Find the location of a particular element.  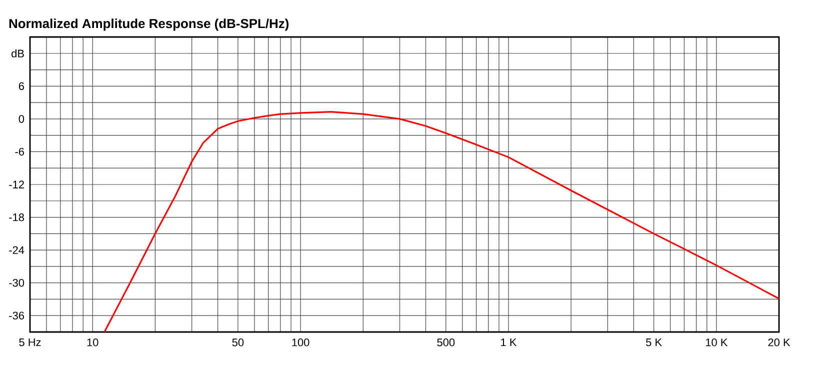

x-tick-label: 10 K is located at coordinates (717, 342).